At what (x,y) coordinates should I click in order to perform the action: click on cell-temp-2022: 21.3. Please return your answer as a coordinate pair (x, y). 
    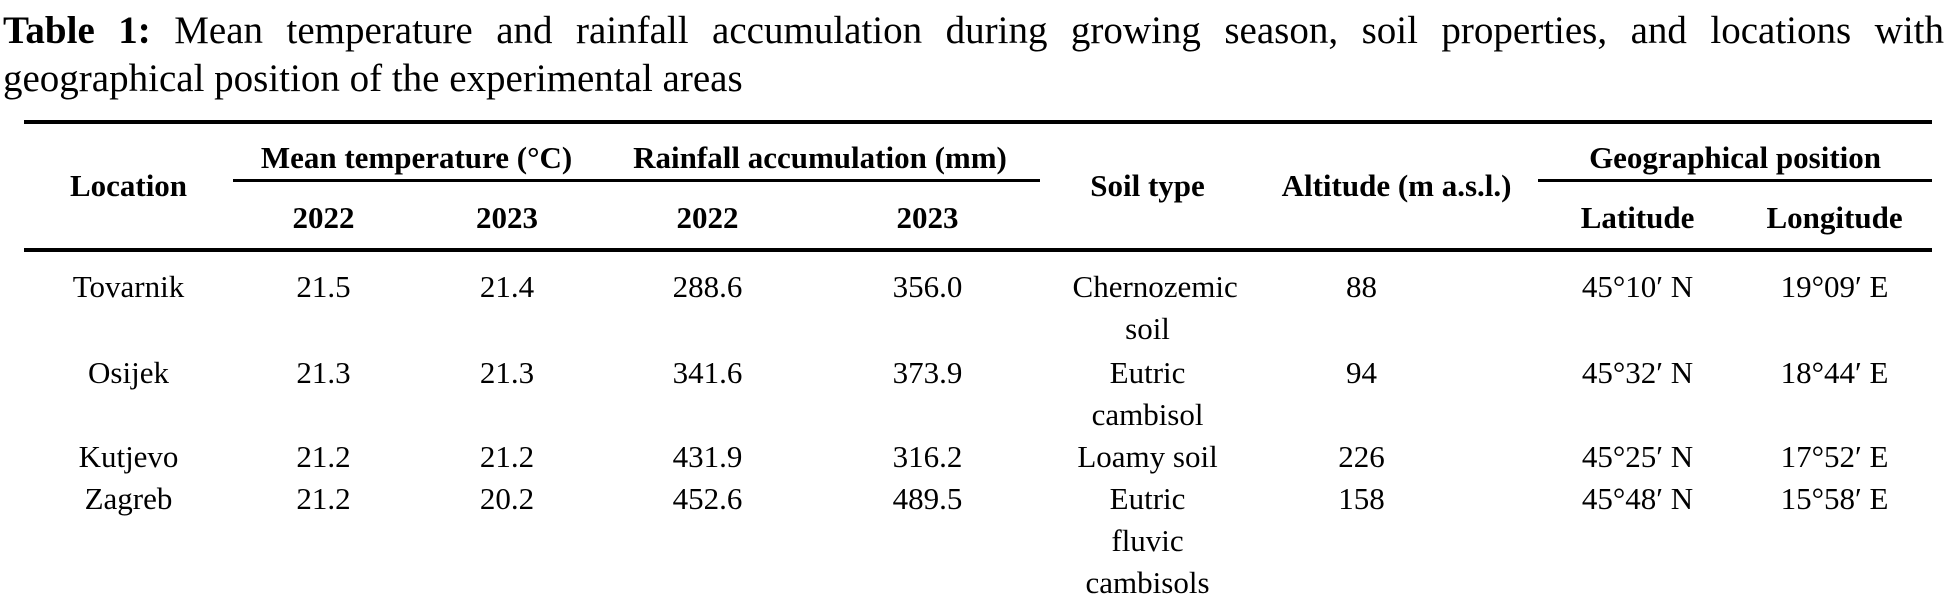
    Looking at the image, I should click on (323, 372).